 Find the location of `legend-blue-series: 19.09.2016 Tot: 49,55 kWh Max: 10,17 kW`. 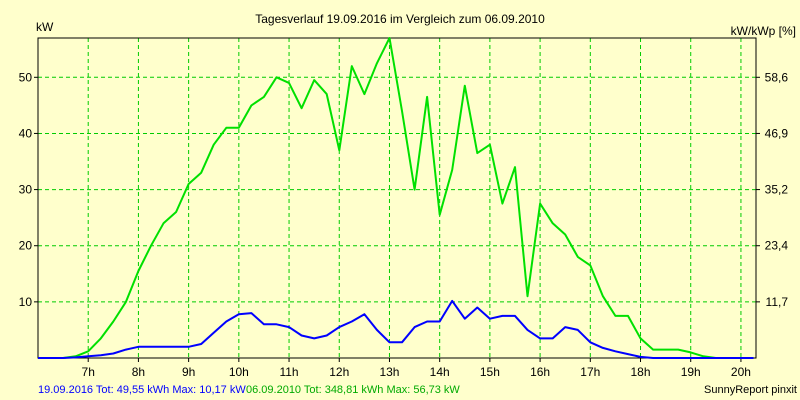

legend-blue-series: 19.09.2016 Tot: 49,55 kWh Max: 10,17 kW is located at coordinates (142, 390).